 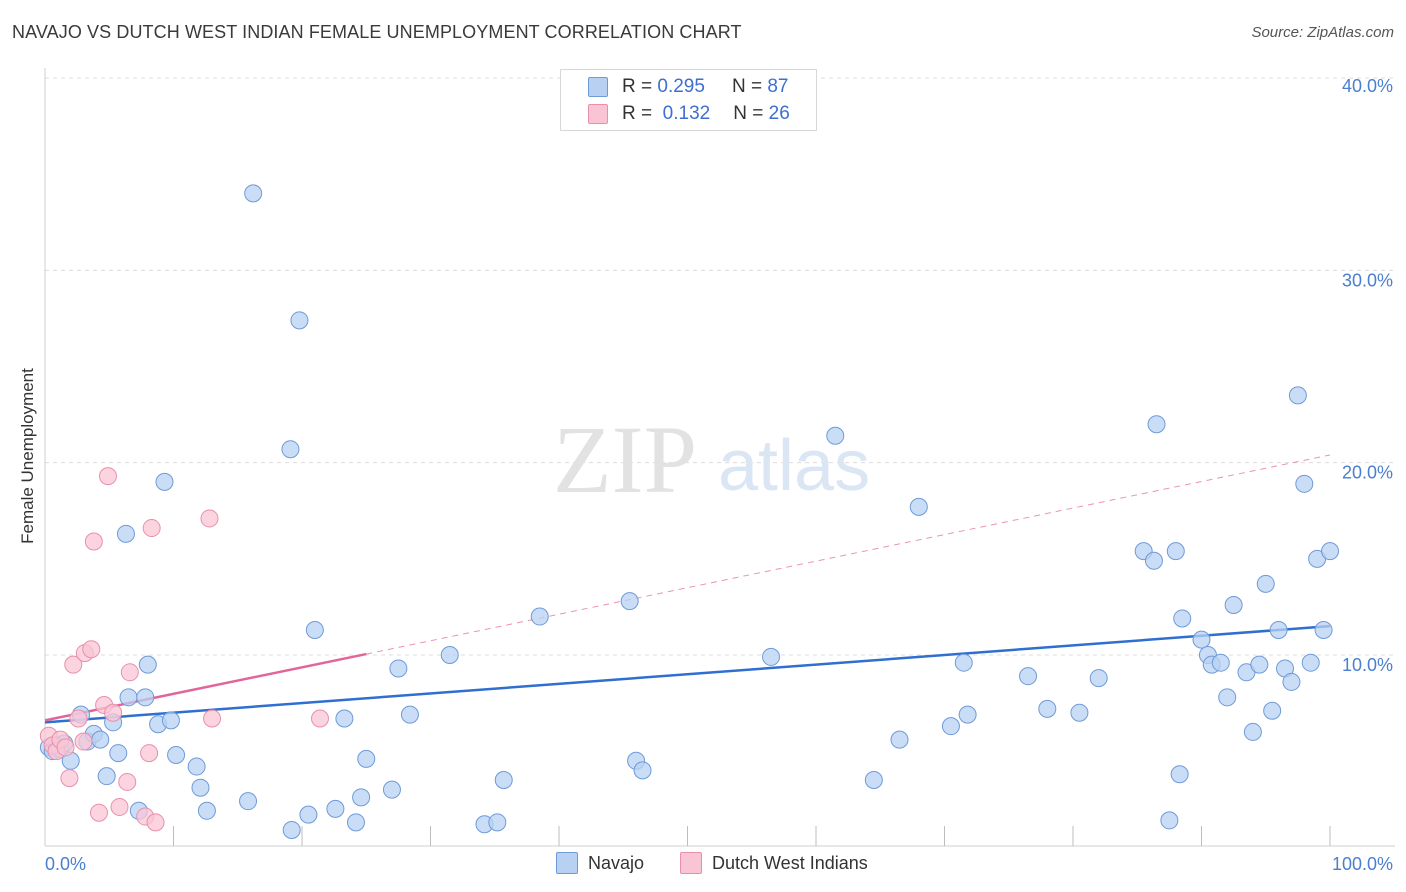 I want to click on x-tick-label-max: 100.0%, so click(x=1362, y=864).